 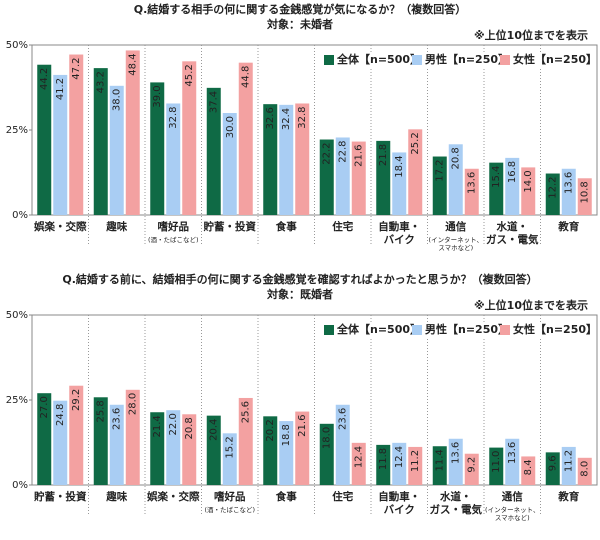 What do you see at coordinates (60, 415) in the screenshot?
I see `value-label: 24.8` at bounding box center [60, 415].